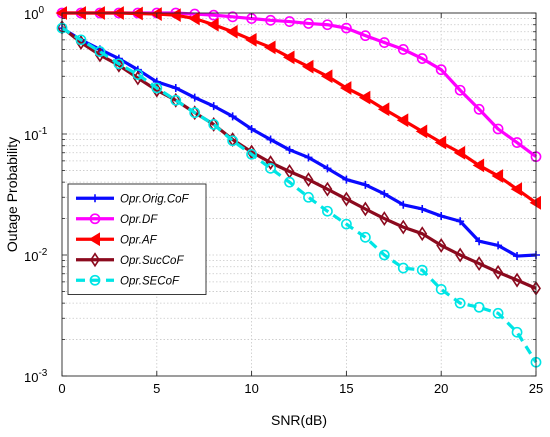 Image resolution: width=550 pixels, height=437 pixels. What do you see at coordinates (139, 240) in the screenshot?
I see `legend-opr-af-label: Opr.AF` at bounding box center [139, 240].